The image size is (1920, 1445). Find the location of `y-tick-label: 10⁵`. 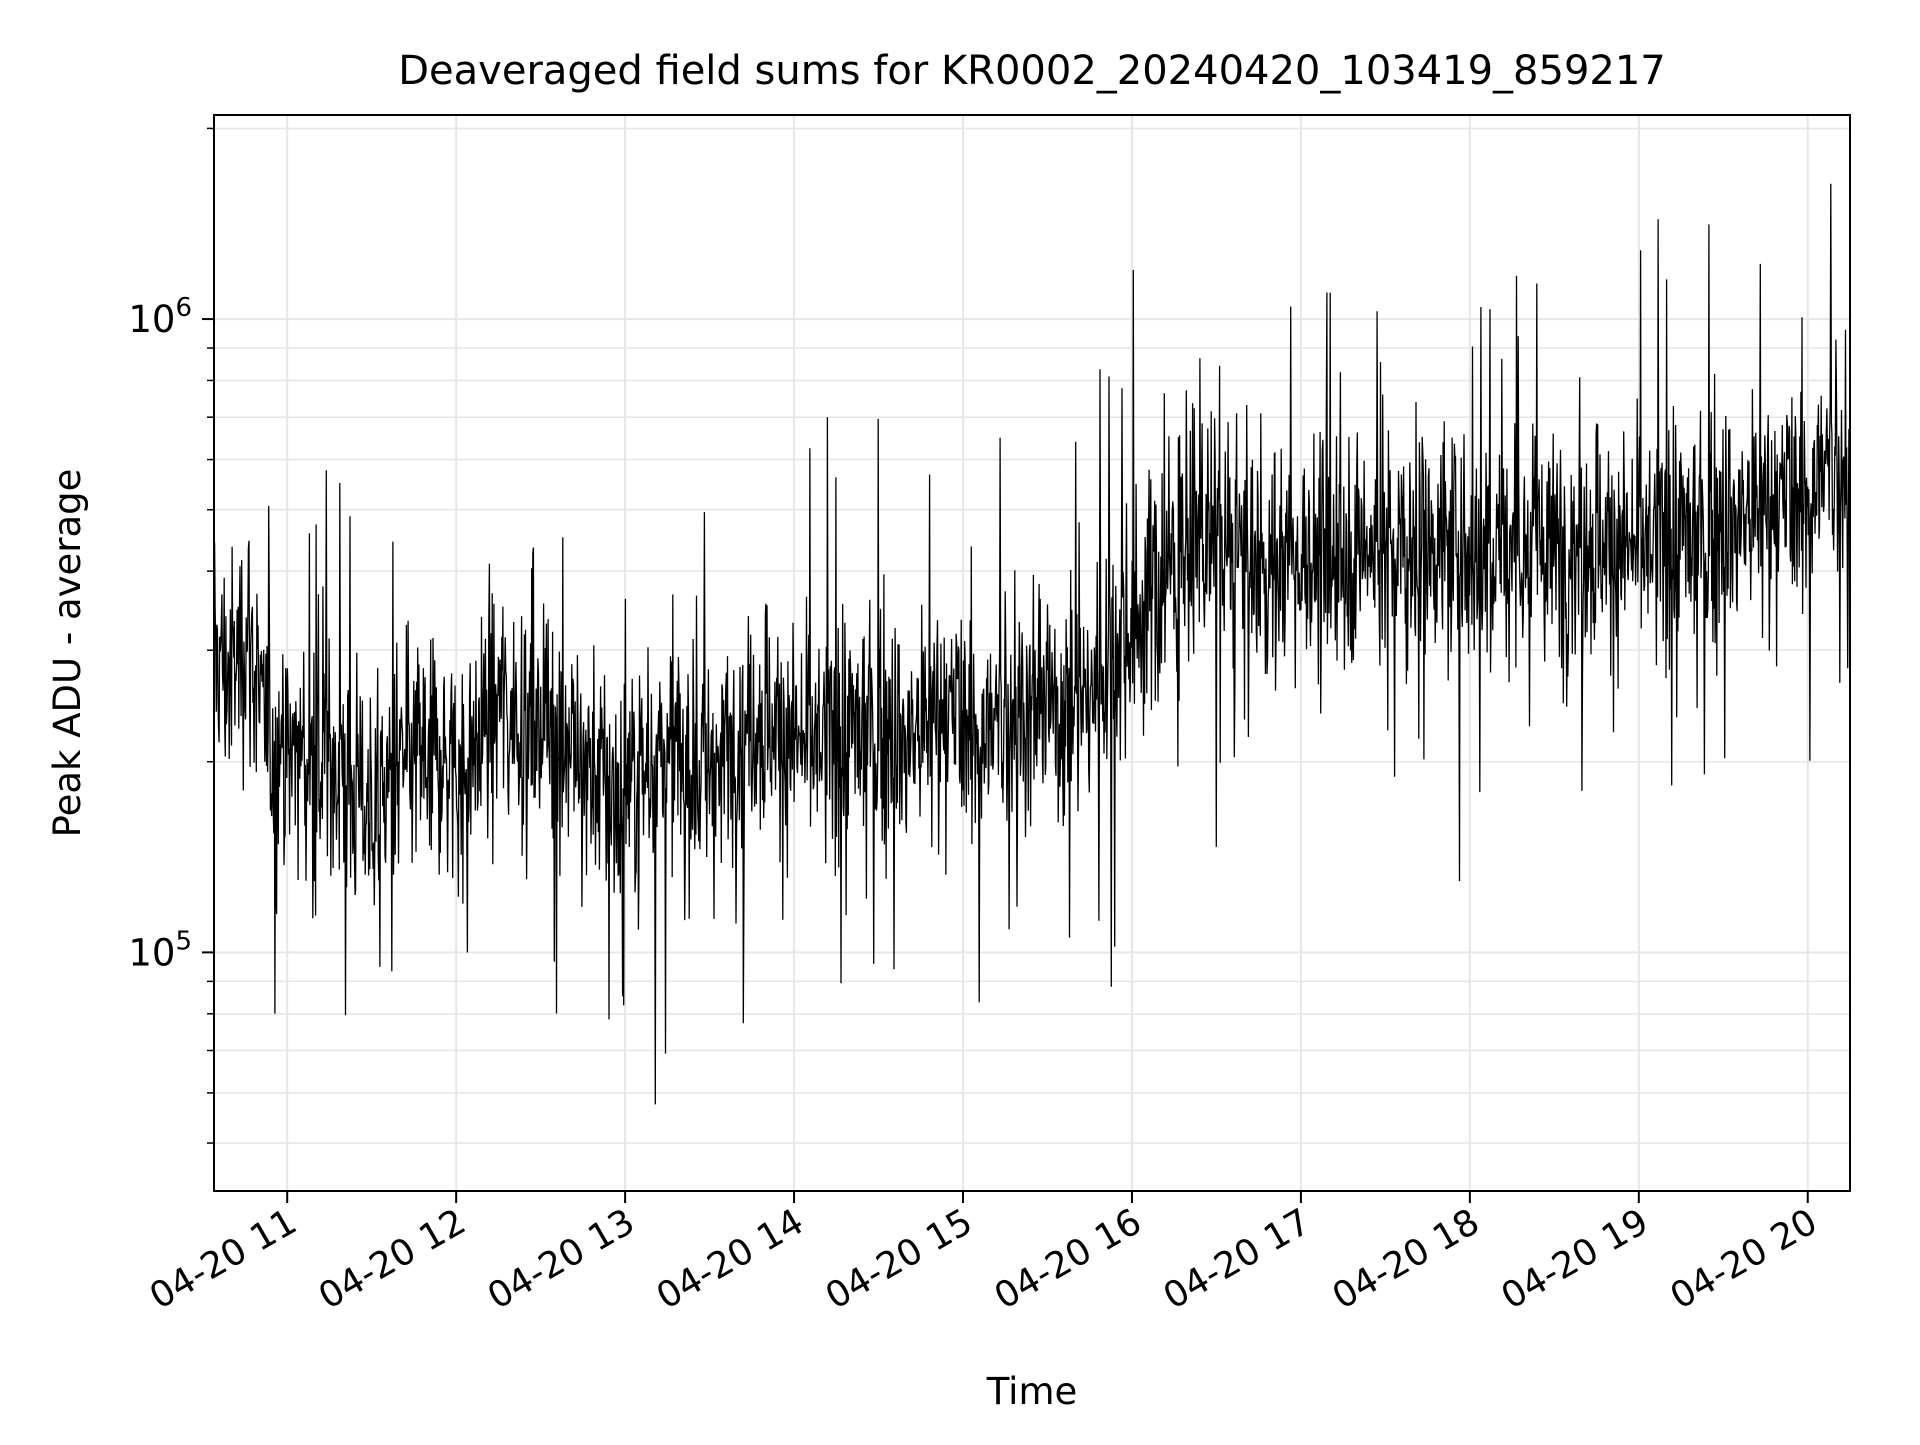

y-tick-label: 10⁵ is located at coordinates (160, 950).